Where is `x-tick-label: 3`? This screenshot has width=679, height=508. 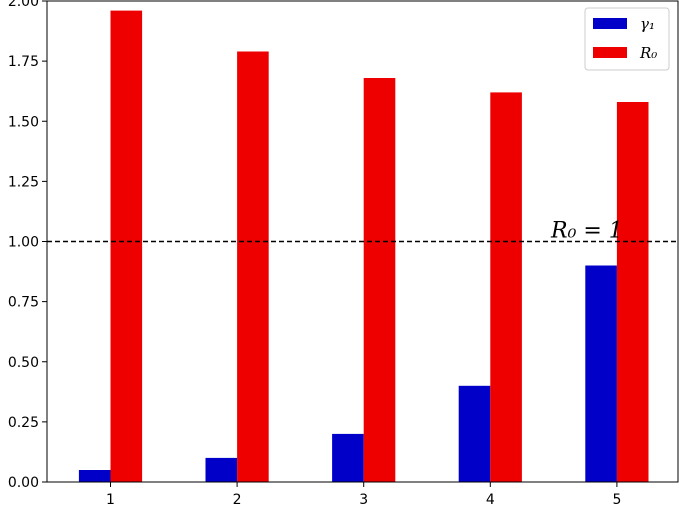
x-tick-label: 3 is located at coordinates (363, 500).